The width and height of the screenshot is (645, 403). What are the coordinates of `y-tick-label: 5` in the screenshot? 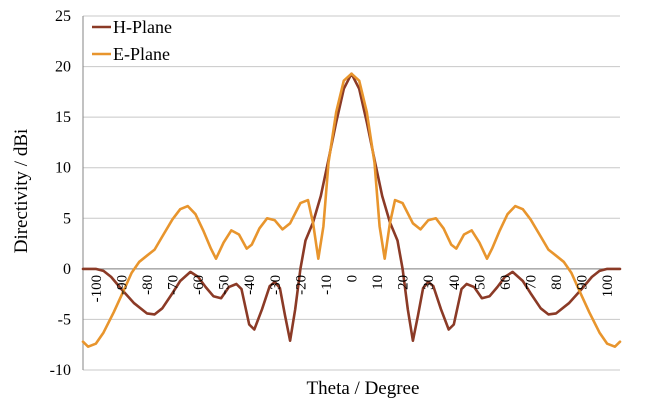 It's located at (67, 218).